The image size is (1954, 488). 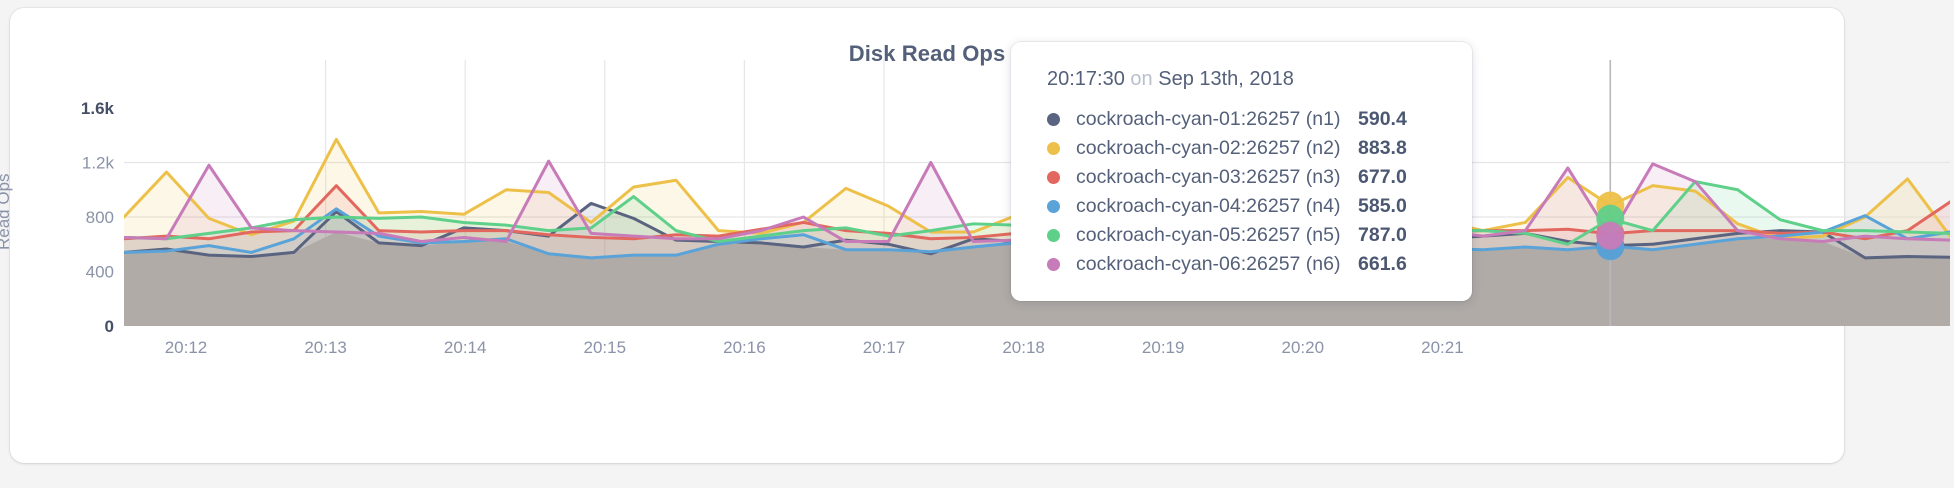 I want to click on tooltip-series-label: cockroach-cyan-03:26257 (n3), so click(x=1208, y=177).